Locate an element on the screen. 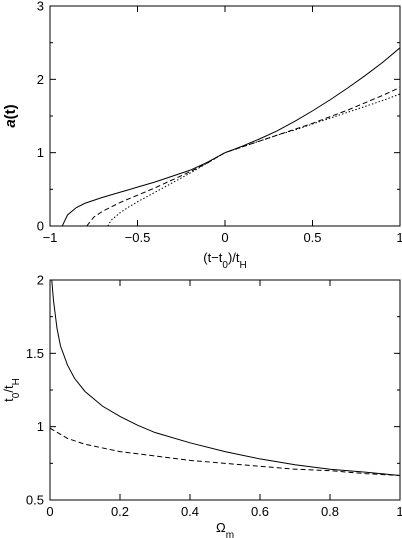 The height and width of the screenshot is (538, 402). y-tick-label: 0.5 is located at coordinates (35, 500).